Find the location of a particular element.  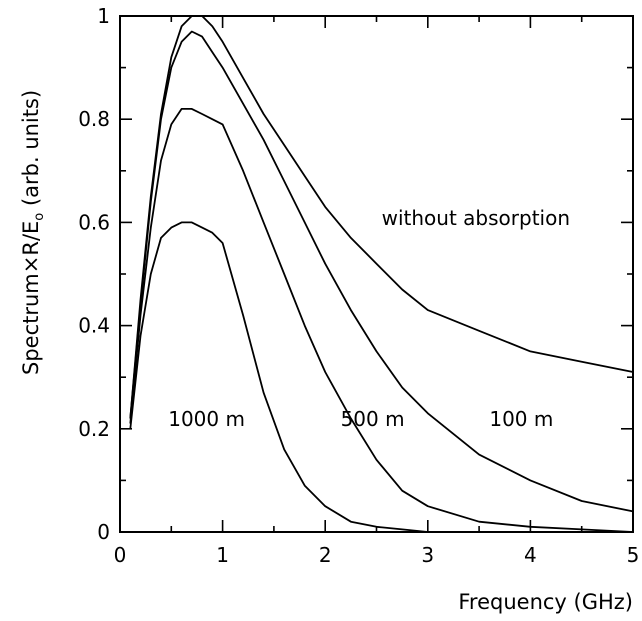

y-axis-title: Spectrum×R/Eo (arb. units) is located at coordinates (33, 232).